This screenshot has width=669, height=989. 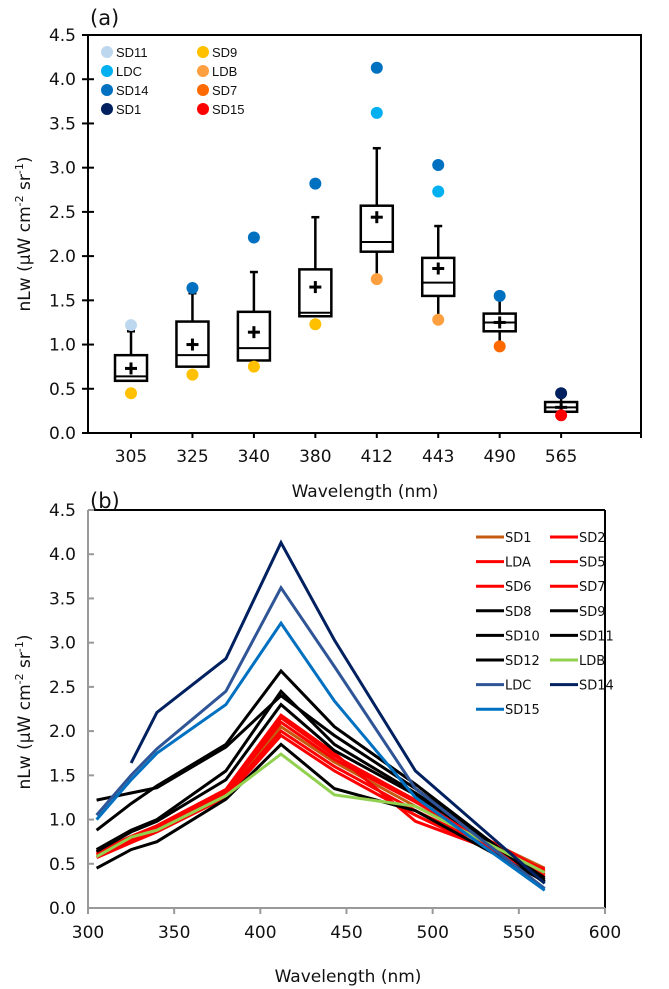 I want to click on y-tick-label: 0.5, so click(x=62, y=390).